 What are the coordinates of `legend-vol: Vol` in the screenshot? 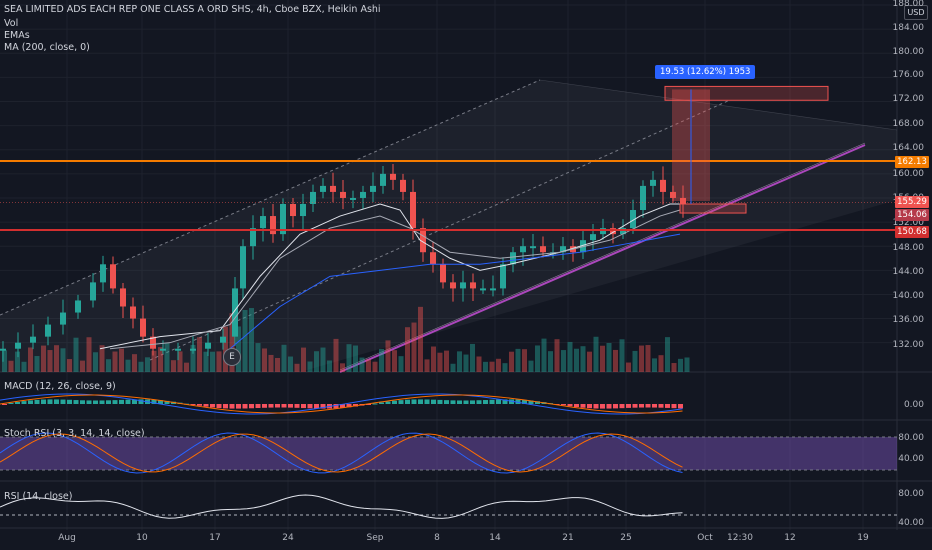 It's located at (11, 23).